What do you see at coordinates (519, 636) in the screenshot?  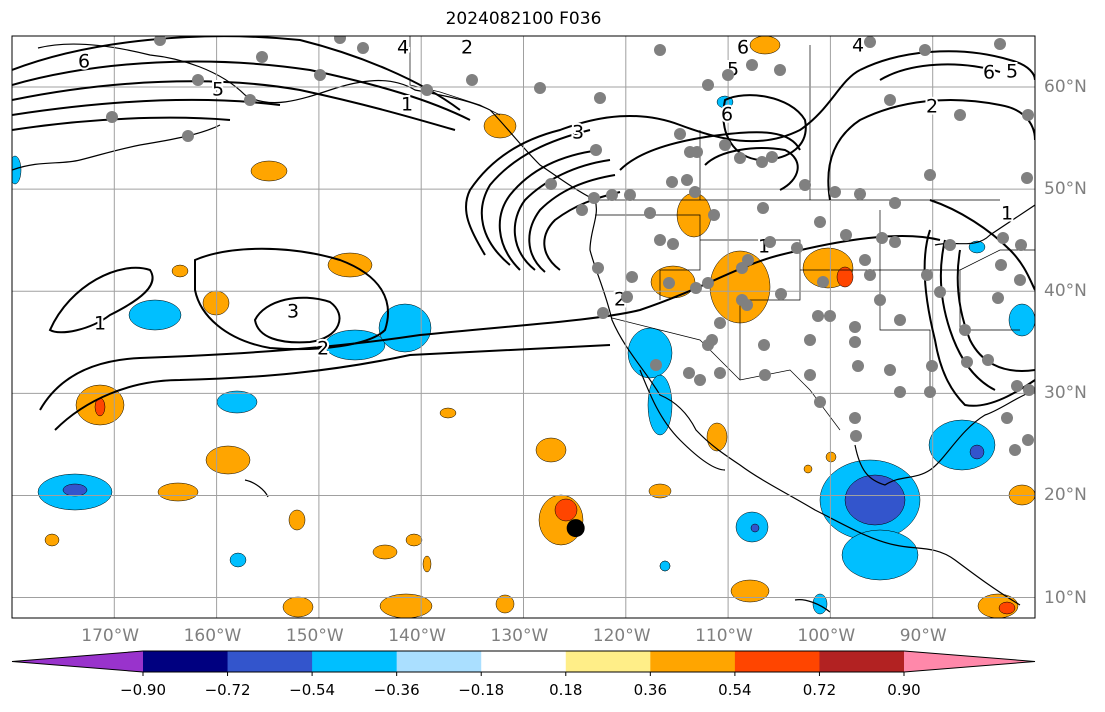 I see `lon-tick-label: 130°W` at bounding box center [519, 636].